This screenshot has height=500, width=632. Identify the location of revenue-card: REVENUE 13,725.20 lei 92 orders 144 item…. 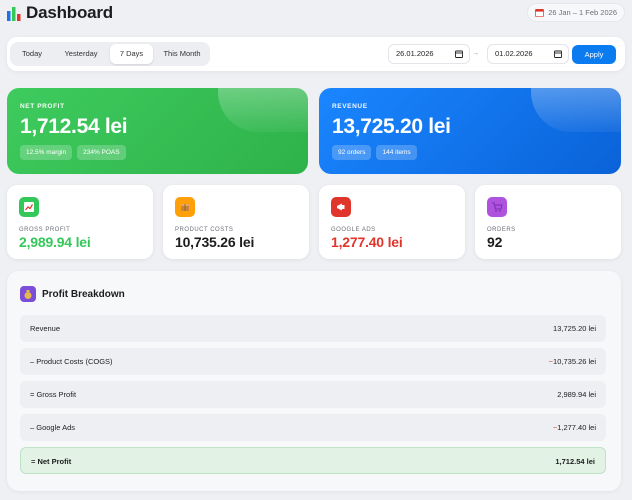
(470, 131).